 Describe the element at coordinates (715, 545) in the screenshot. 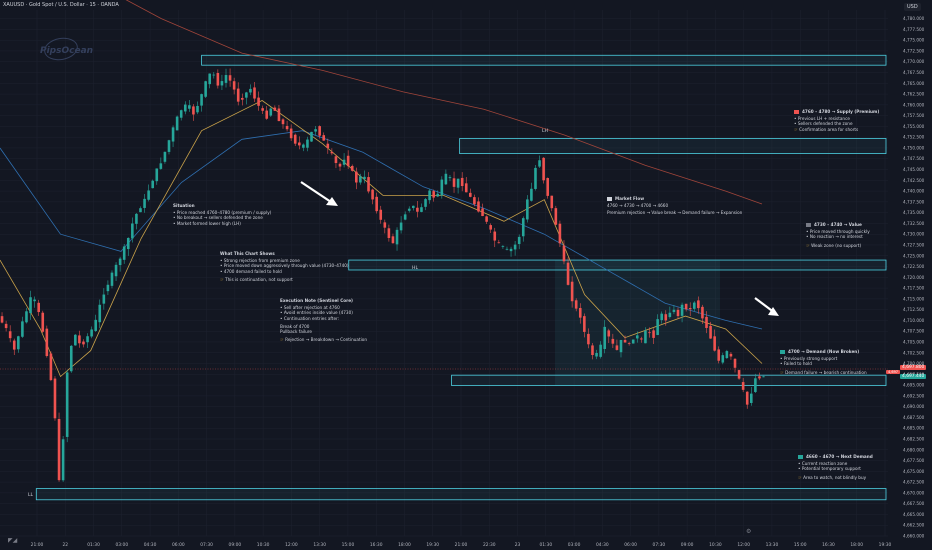

I see `time-tick-label: 10:30` at that location.